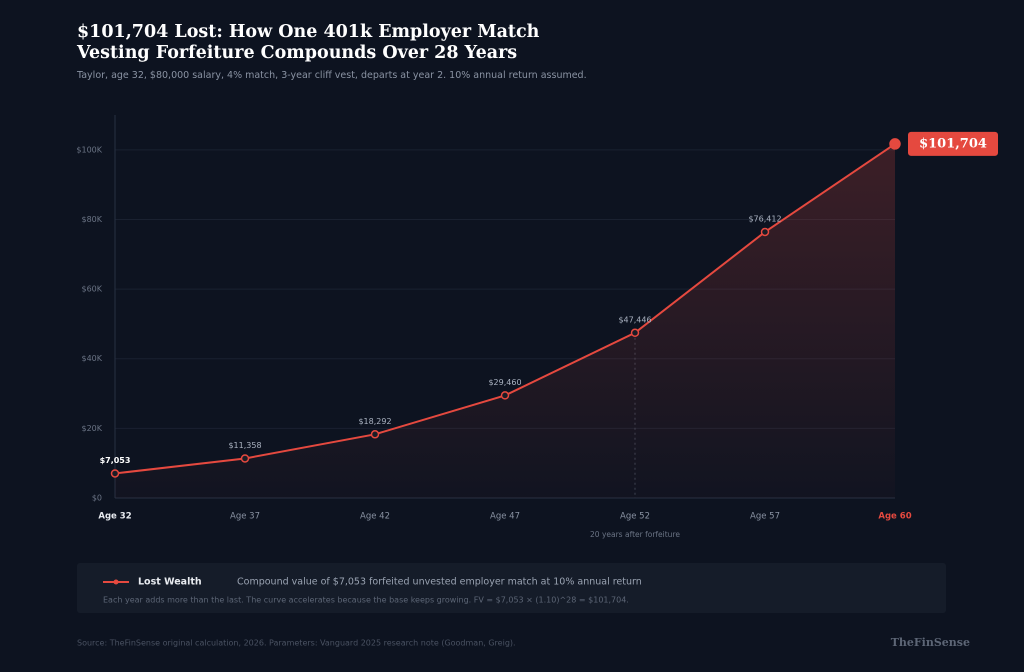  I want to click on y-tick-label: $80K, so click(91, 219).